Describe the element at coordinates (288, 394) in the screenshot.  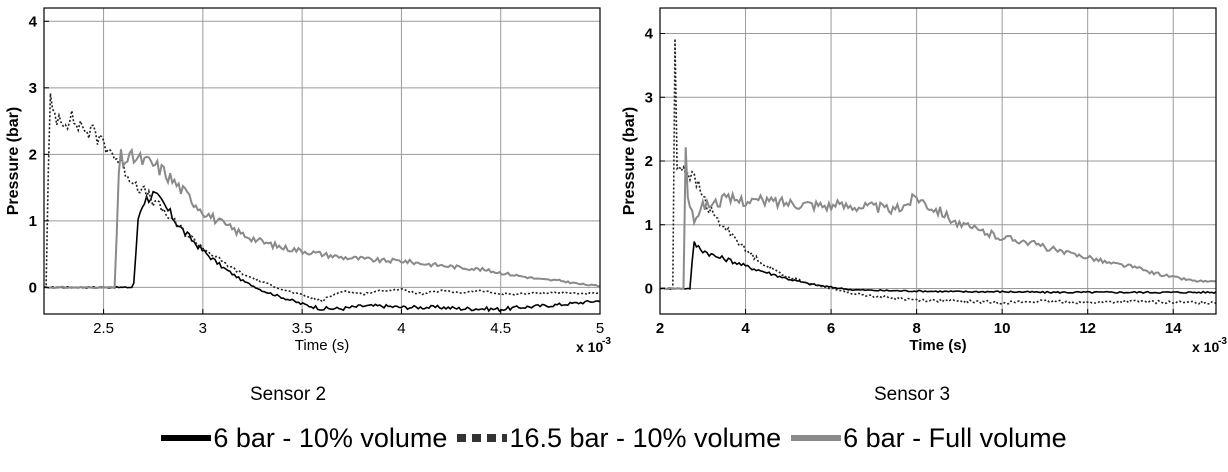
I see `caption-sensor-2: Sensor 2` at that location.